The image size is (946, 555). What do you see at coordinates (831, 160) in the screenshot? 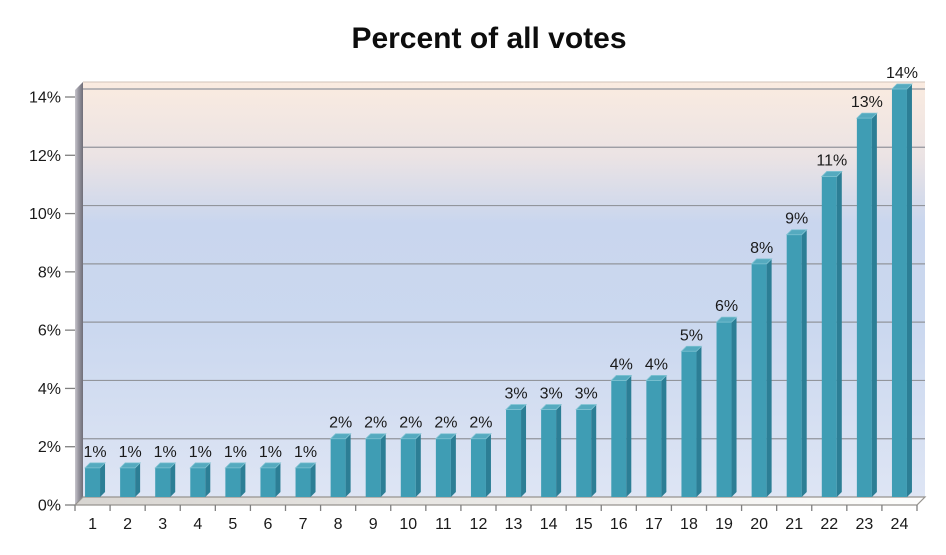
I see `bar-value-label: 11%` at bounding box center [831, 160].